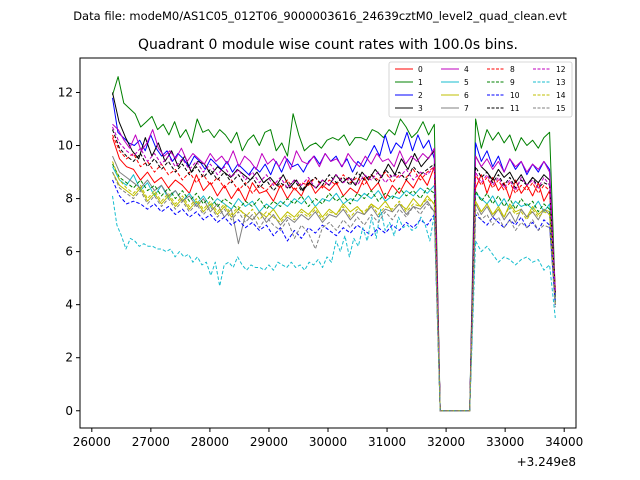 This screenshot has width=640, height=480. I want to click on y-tick-label: 6, so click(69, 252).